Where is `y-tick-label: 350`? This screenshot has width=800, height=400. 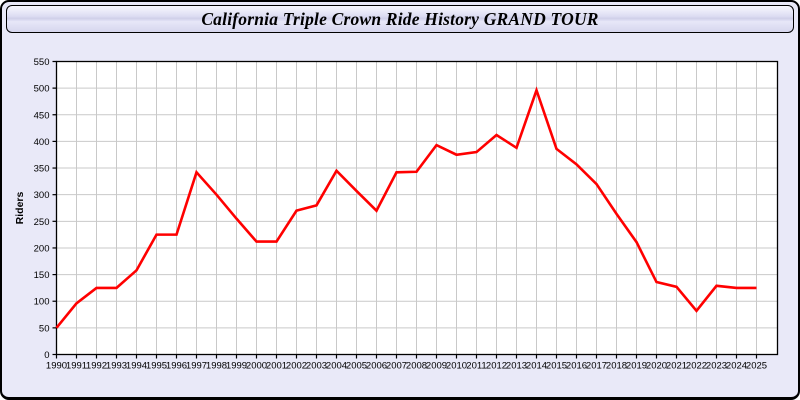 y-tick-label: 350 is located at coordinates (42, 169).